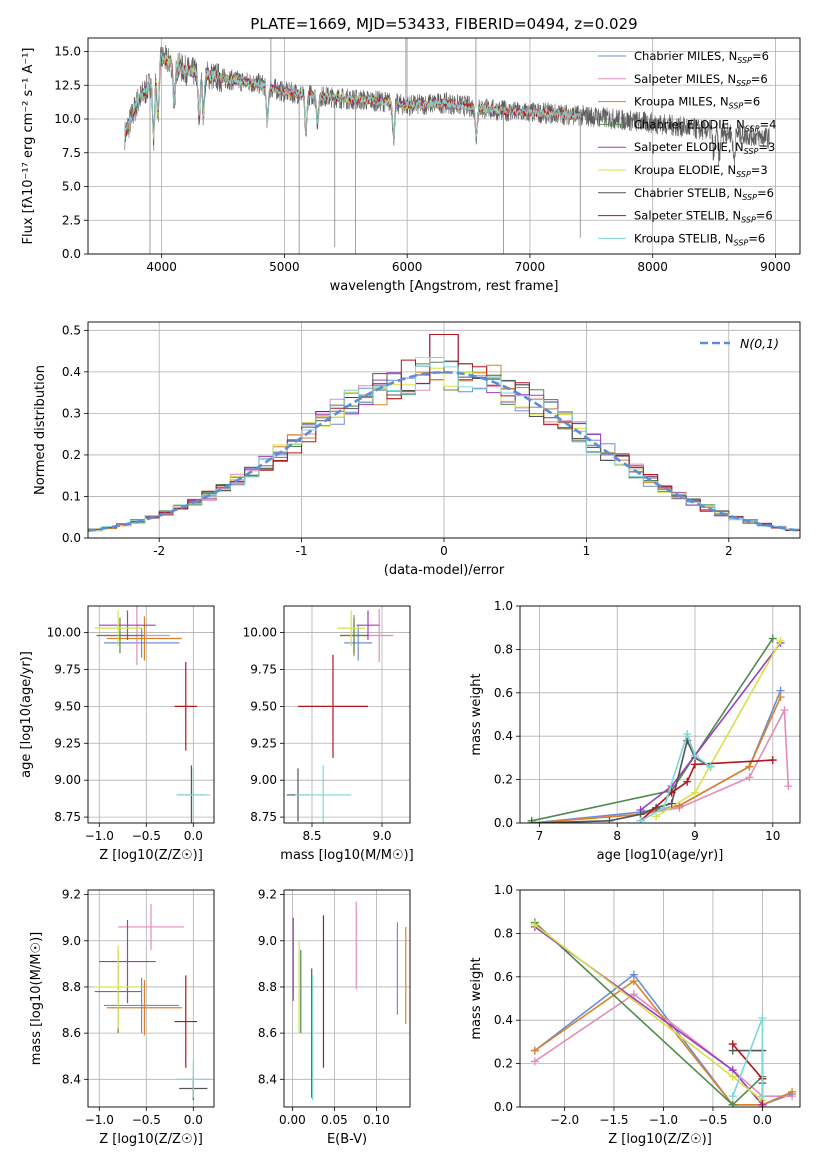  I want to click on mass_vs_ebv-frame, so click(347, 998).